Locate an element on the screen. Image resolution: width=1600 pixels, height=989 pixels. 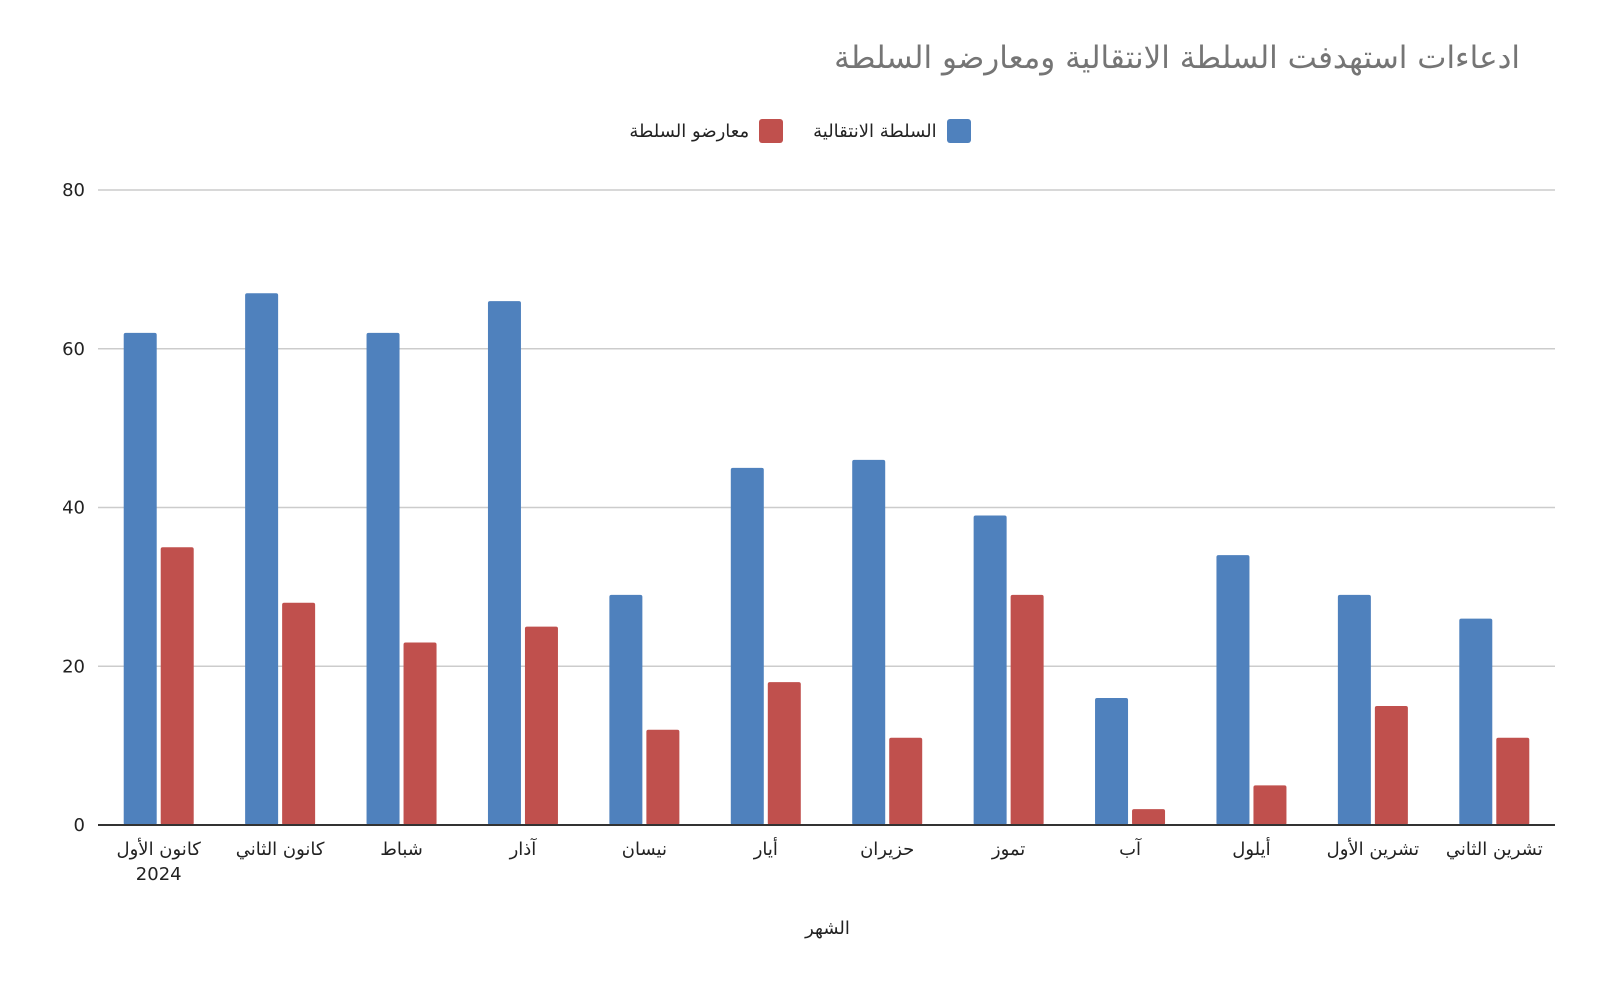
x-tick-label: شباط is located at coordinates (401, 849).